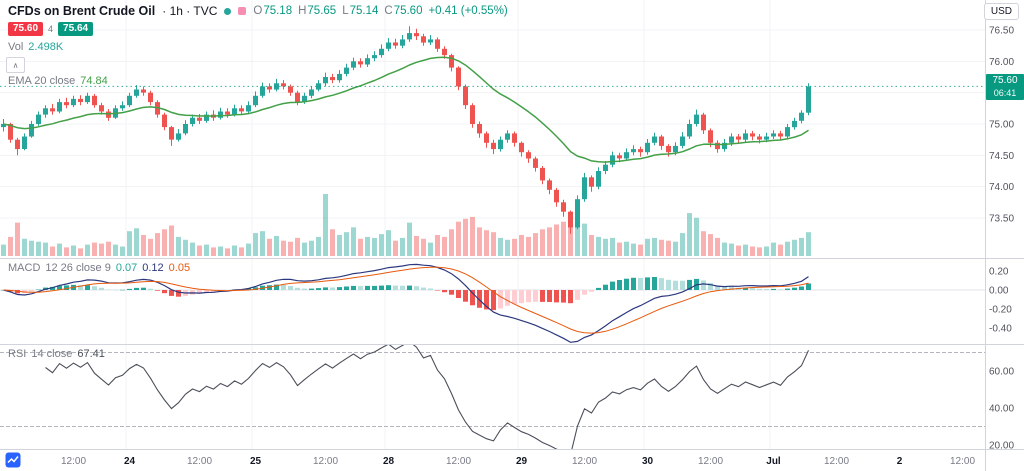  Describe the element at coordinates (46, 47) in the screenshot. I see `volume-value: 2.498K` at that location.